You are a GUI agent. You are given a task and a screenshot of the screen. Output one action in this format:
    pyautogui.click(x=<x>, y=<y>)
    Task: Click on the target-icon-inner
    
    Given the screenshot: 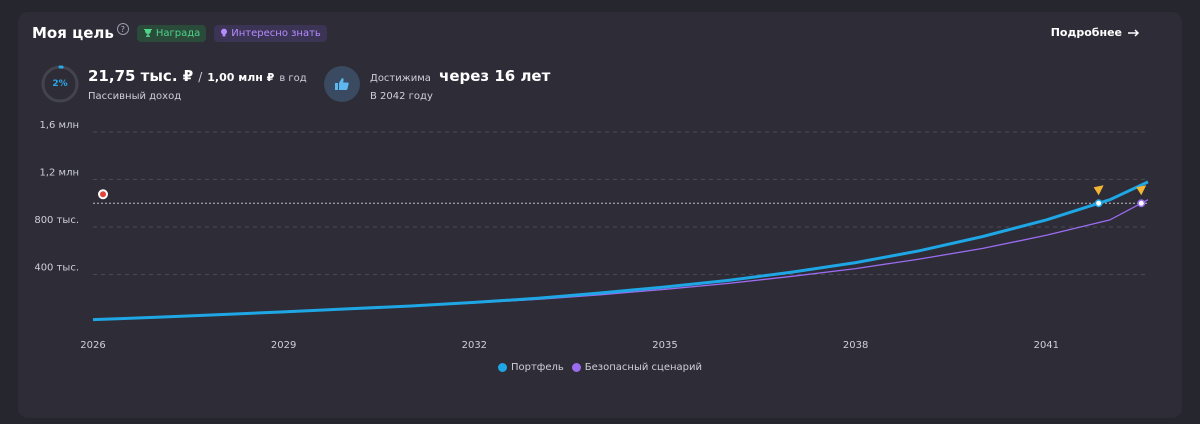 What is the action you would take?
    pyautogui.click(x=103, y=194)
    